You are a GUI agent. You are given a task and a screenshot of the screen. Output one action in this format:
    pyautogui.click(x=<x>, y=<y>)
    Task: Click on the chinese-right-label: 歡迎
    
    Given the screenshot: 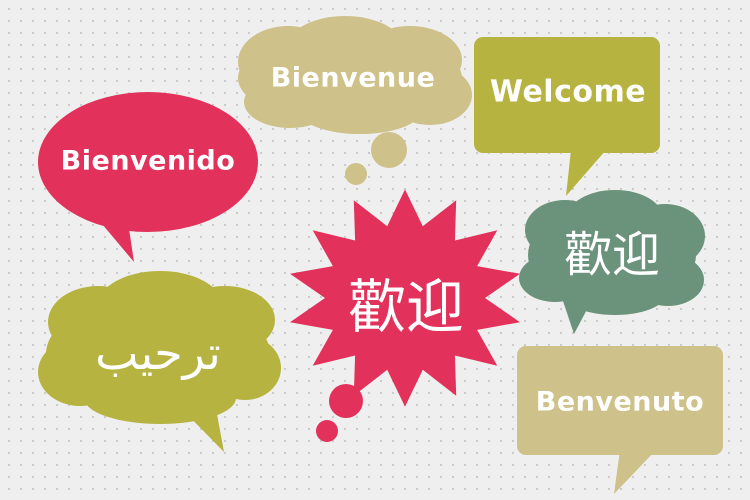 What is the action you would take?
    pyautogui.click(x=612, y=255)
    